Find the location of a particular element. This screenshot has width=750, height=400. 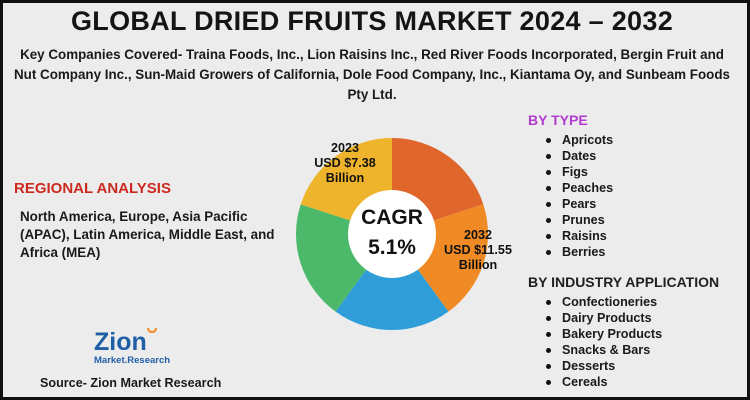

type-item: Pears is located at coordinates (576, 204).